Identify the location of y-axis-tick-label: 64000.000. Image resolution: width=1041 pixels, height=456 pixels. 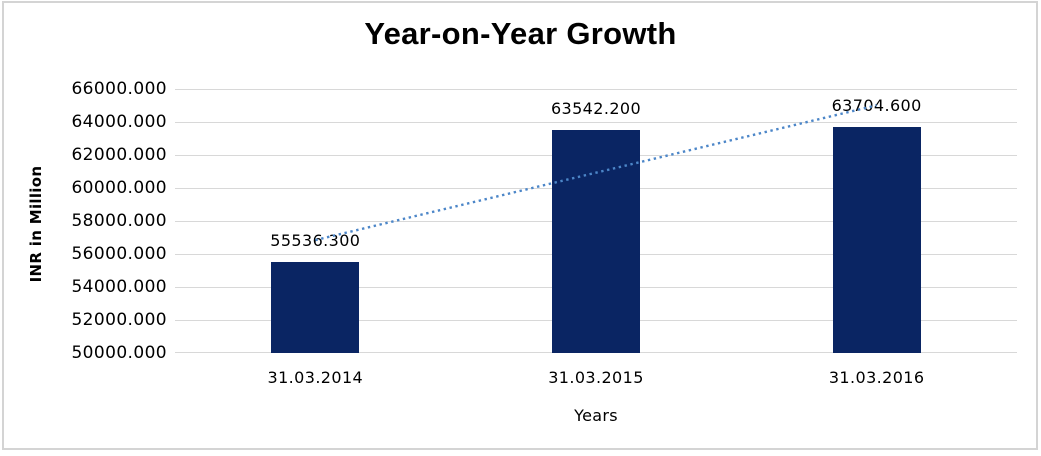
(119, 122).